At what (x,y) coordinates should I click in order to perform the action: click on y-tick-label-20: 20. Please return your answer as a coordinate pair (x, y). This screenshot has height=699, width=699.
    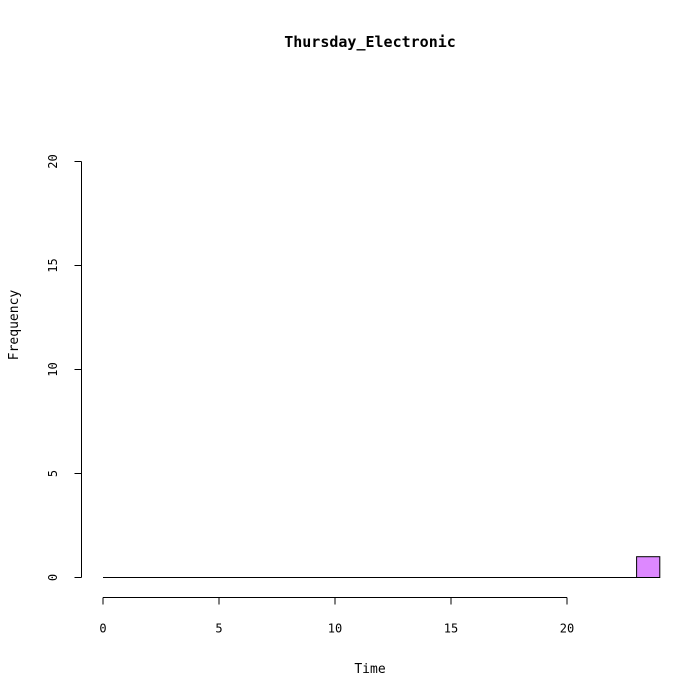
    Looking at the image, I should click on (53, 161).